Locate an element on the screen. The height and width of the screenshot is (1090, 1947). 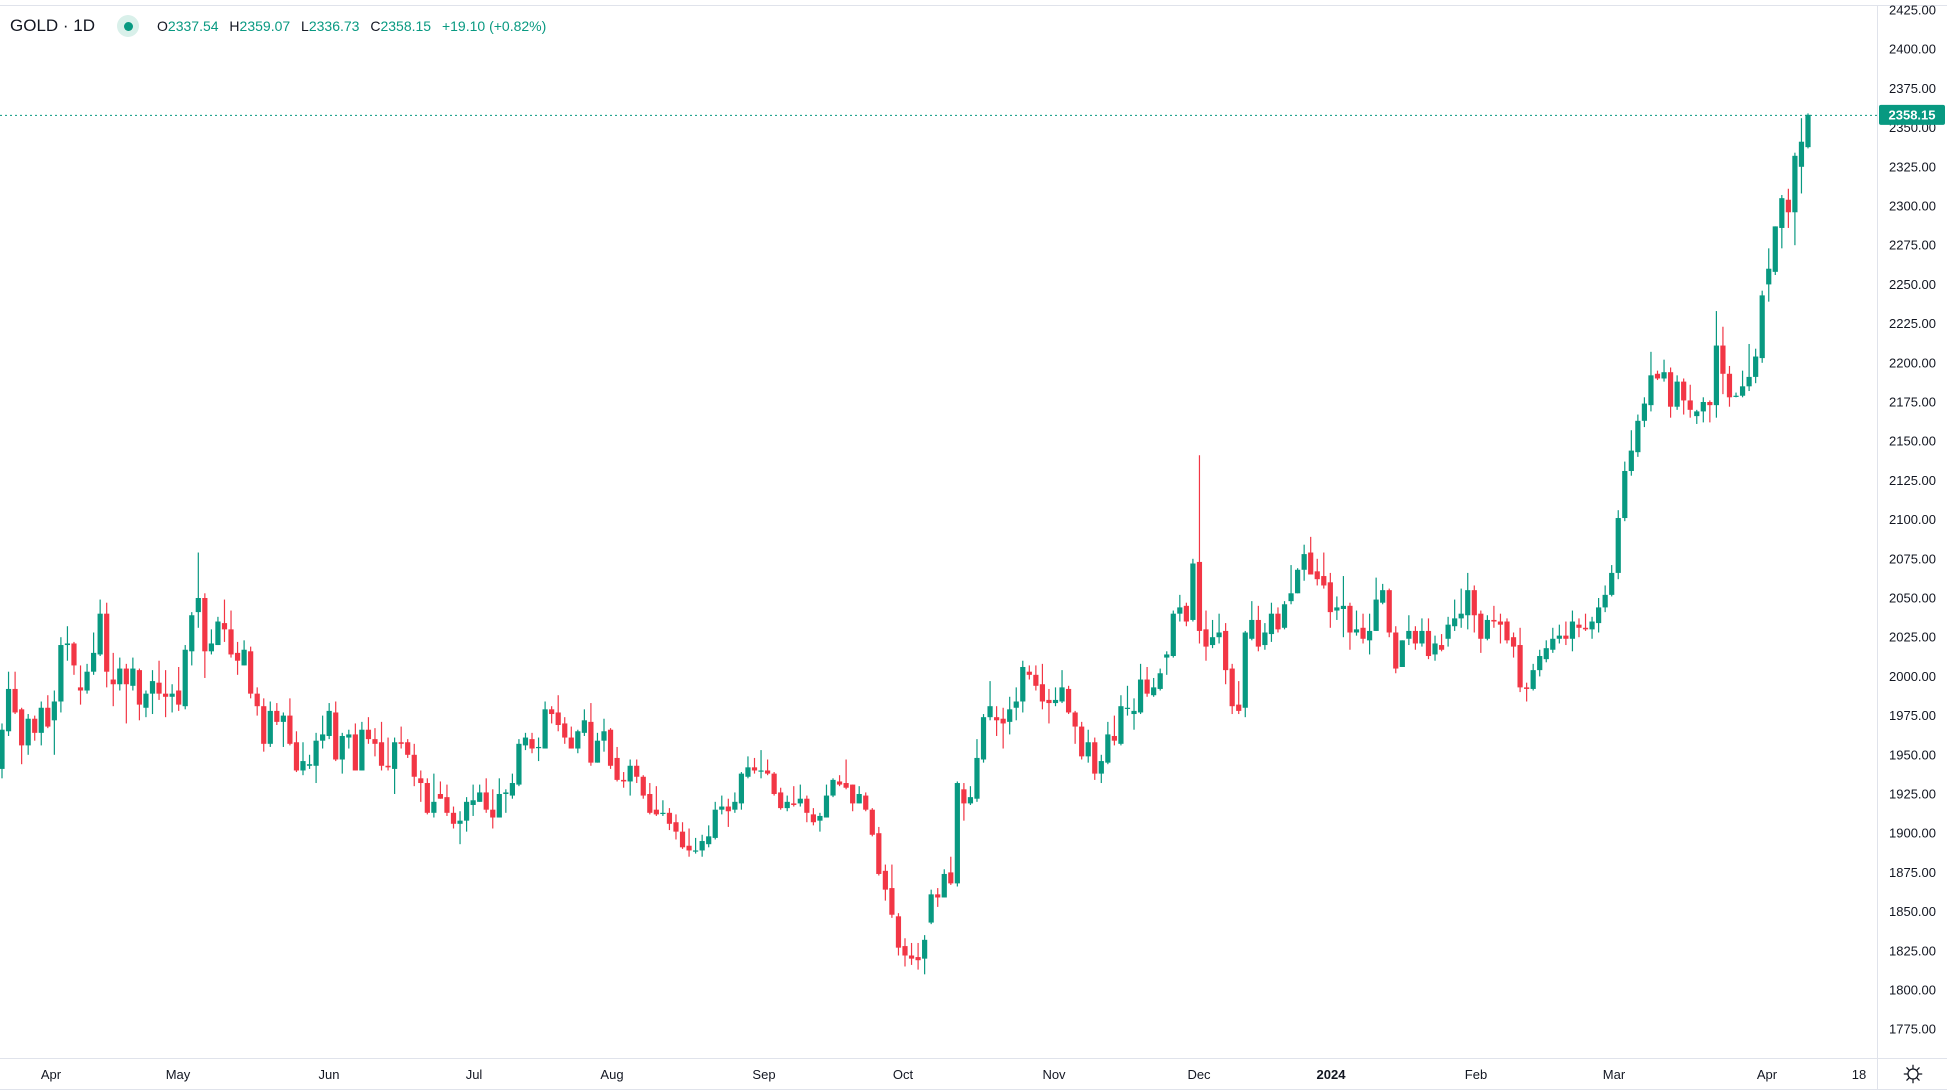
time-tick-label: Apr is located at coordinates (51, 1074).